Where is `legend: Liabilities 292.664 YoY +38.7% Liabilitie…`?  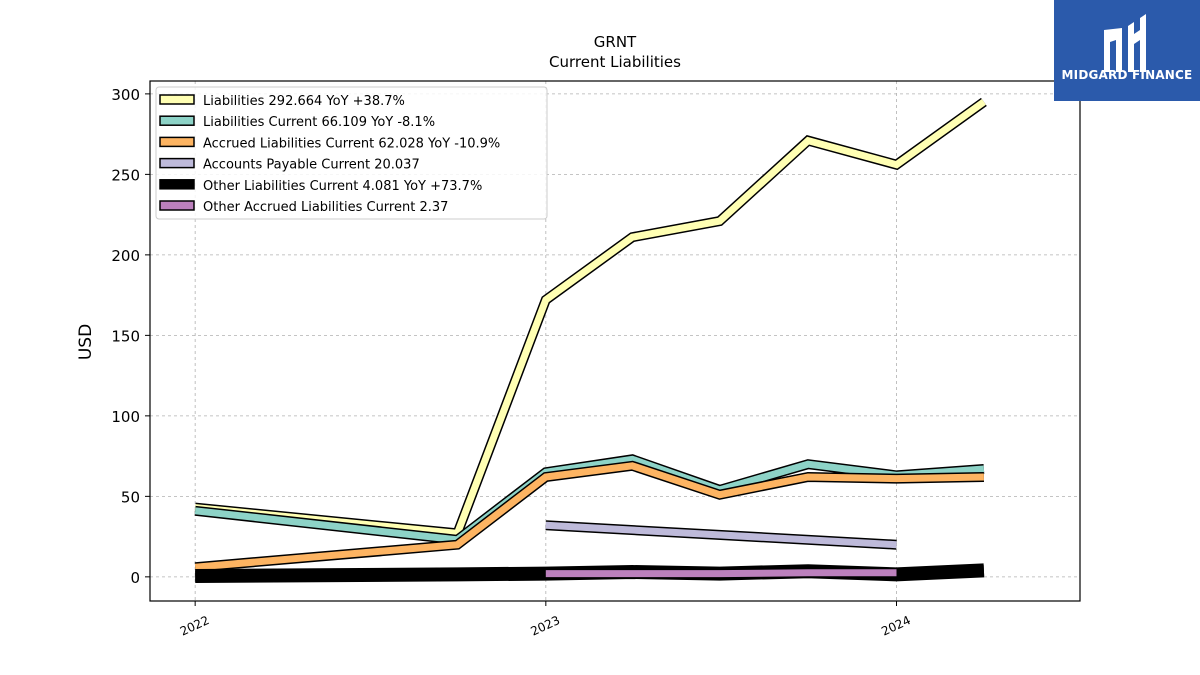 legend: Liabilities 292.664 YoY +38.7% Liabilitie… is located at coordinates (351, 153).